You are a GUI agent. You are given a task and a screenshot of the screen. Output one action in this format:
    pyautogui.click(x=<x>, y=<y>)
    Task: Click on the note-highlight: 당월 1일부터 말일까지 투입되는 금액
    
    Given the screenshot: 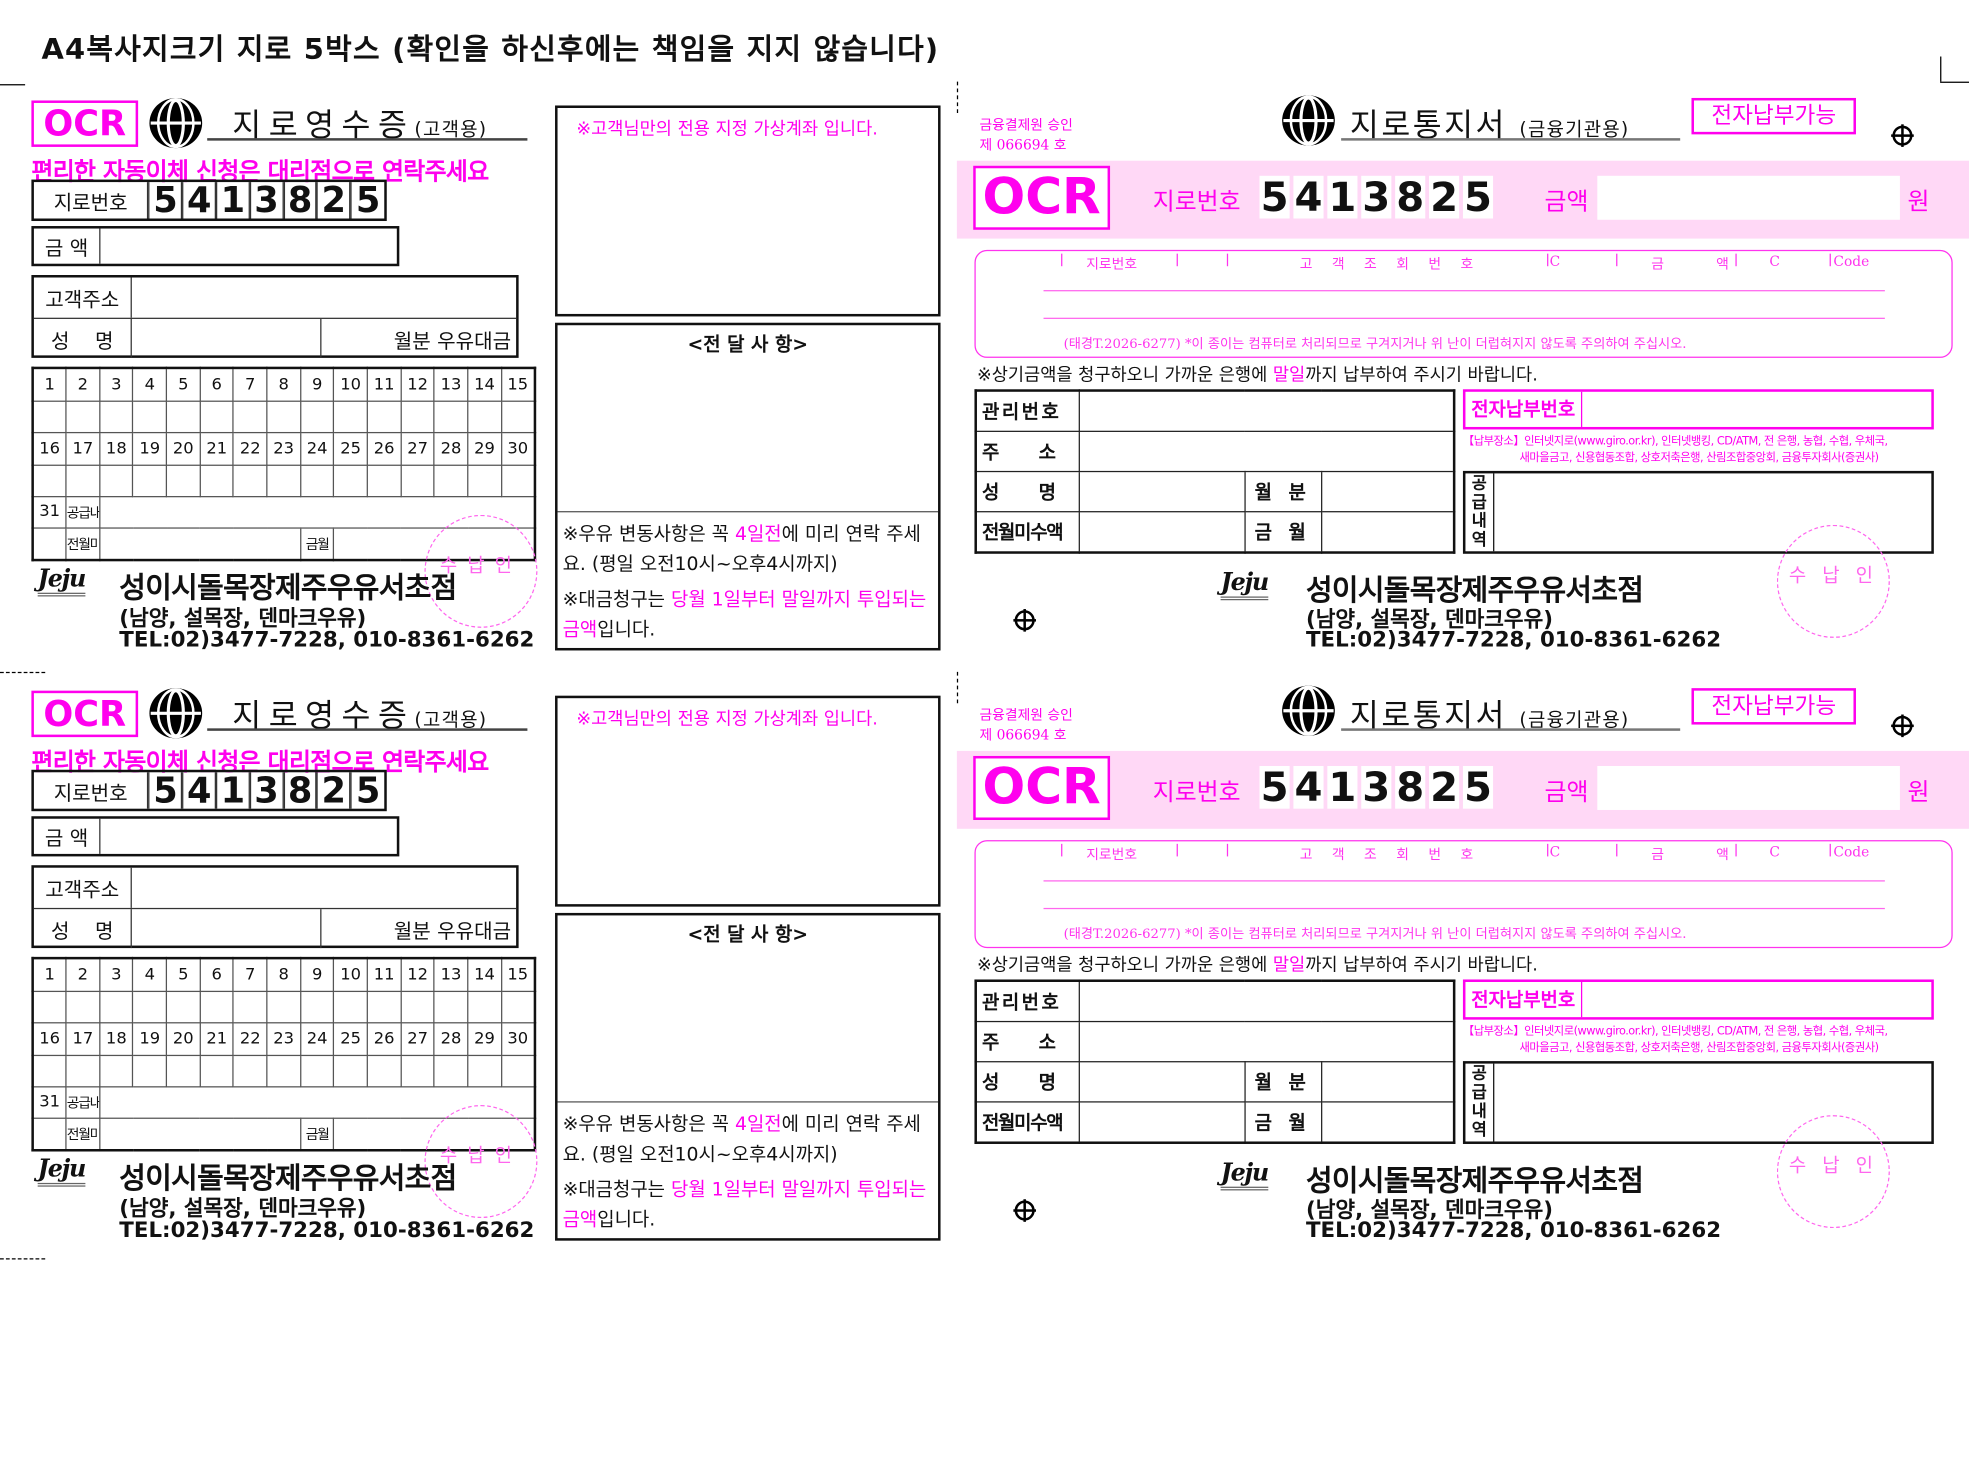 What is the action you would take?
    pyautogui.click(x=744, y=1204)
    